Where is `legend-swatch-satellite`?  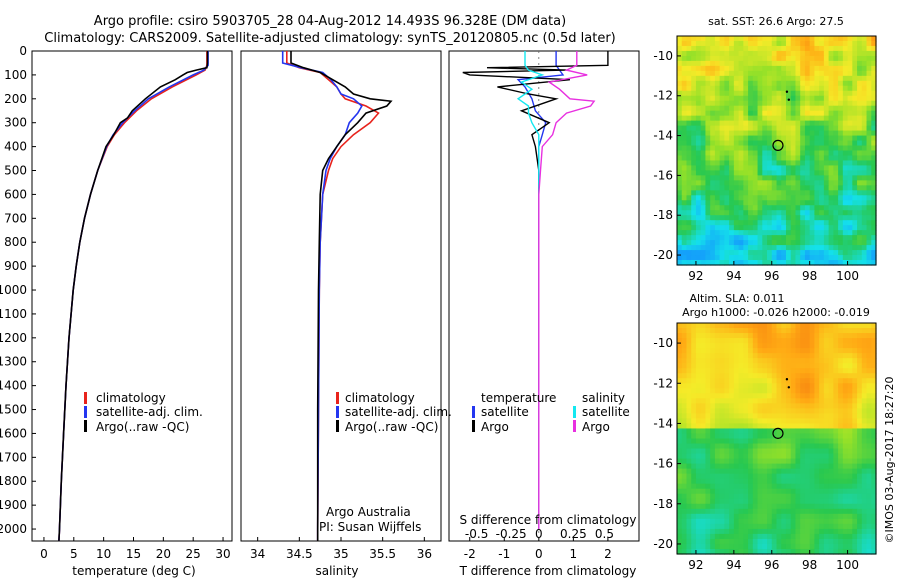 legend-swatch-satellite is located at coordinates (337, 412).